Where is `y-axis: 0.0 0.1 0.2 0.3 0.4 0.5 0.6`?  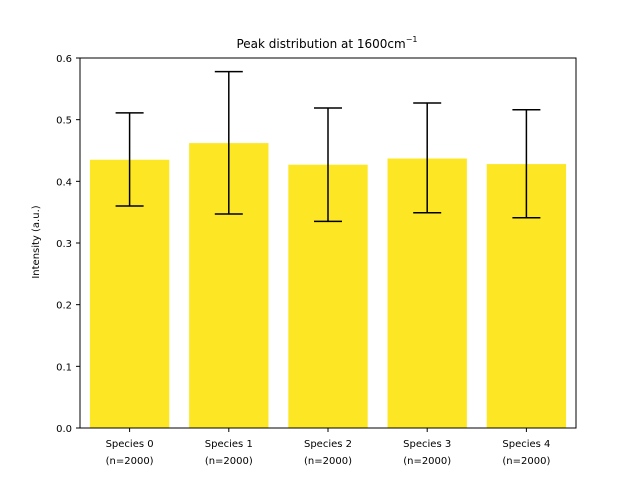
y-axis: 0.0 0.1 0.2 0.3 0.4 0.5 0.6 is located at coordinates (68, 244).